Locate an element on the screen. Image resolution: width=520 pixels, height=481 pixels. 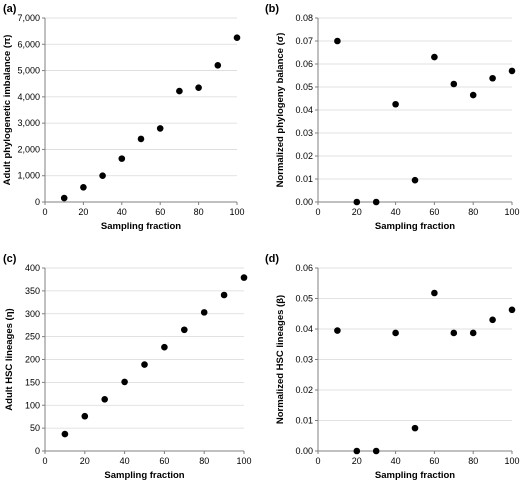
x-tick-label-b-2: 40 is located at coordinates (396, 212).